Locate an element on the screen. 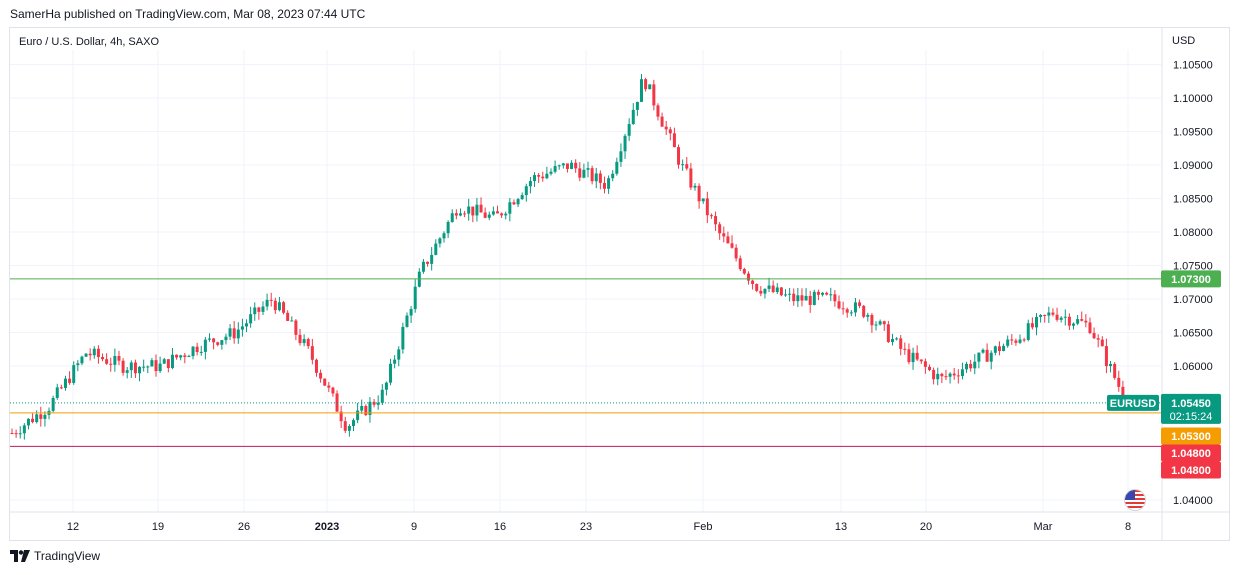  x-tick-label: 19 is located at coordinates (158, 527).